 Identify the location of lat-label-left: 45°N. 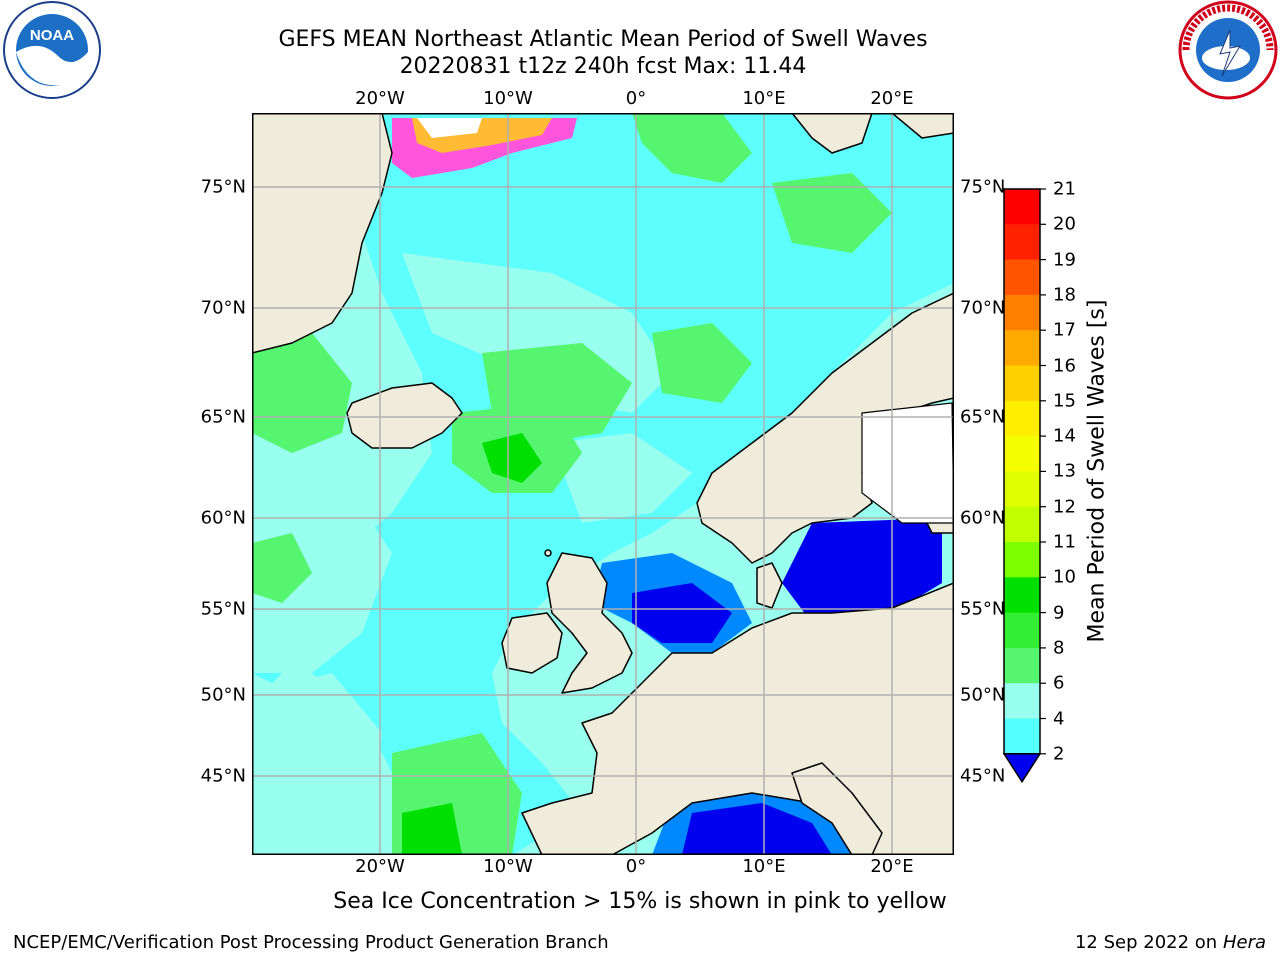
(223, 776).